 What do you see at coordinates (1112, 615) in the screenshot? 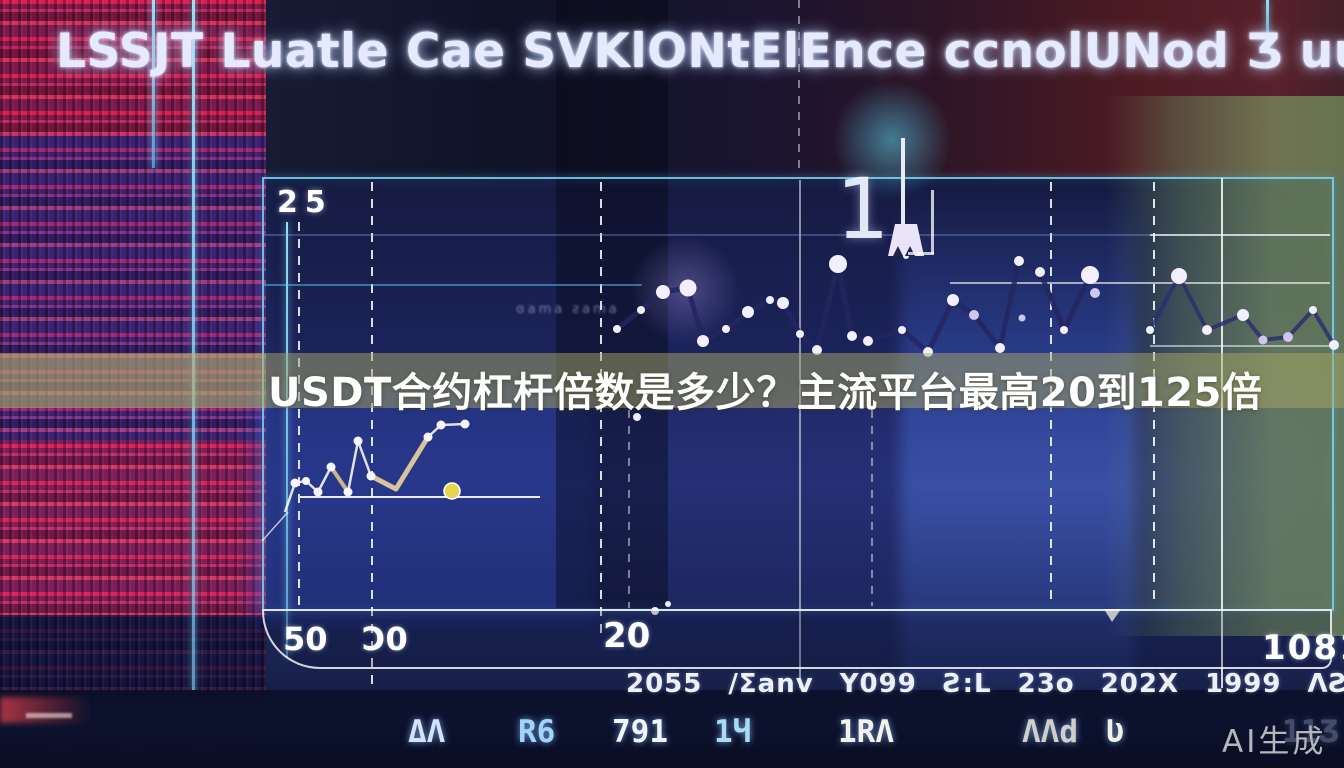
I see `down-triangle-marker` at bounding box center [1112, 615].